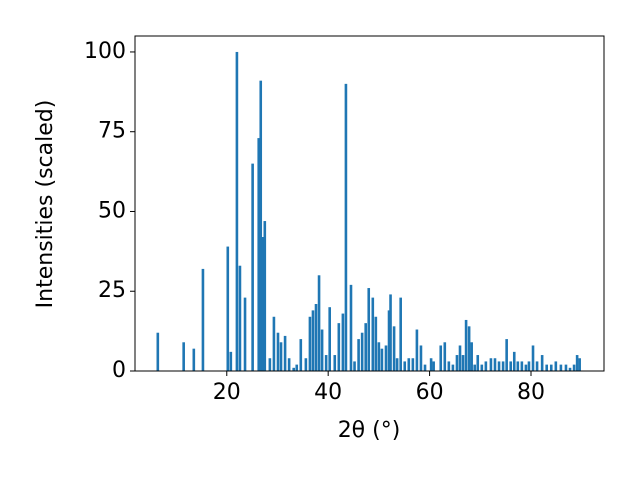 Image resolution: width=640 pixels, height=480 pixels. Describe the element at coordinates (369, 430) in the screenshot. I see `x-axis-label: 2θ (°)` at that location.